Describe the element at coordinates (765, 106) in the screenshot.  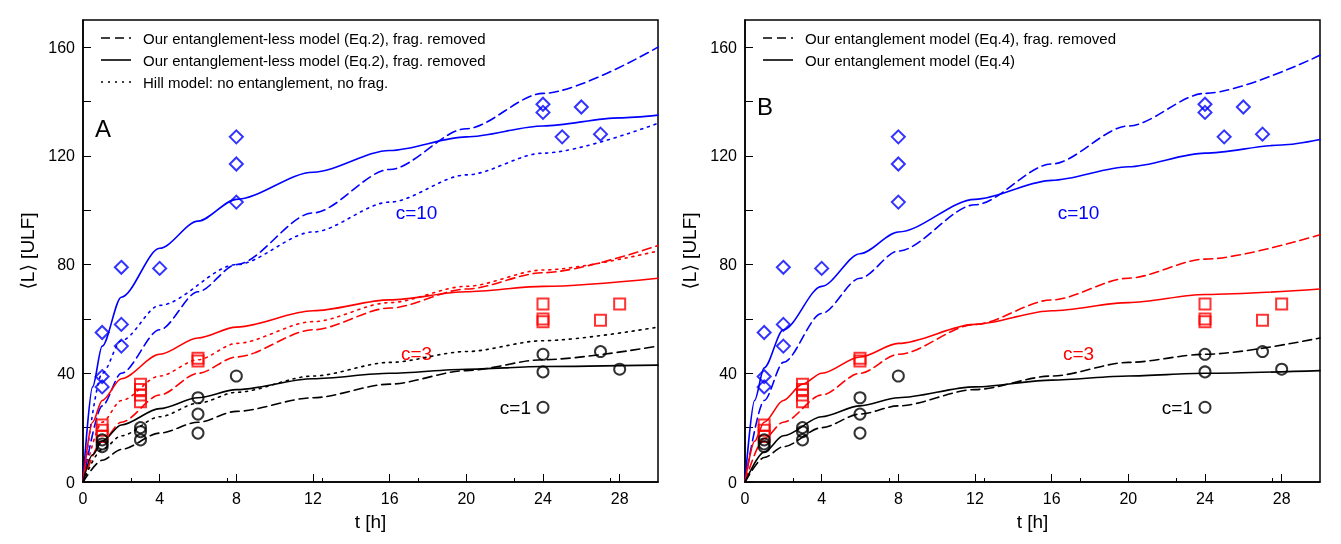
I see `annotation: B` at that location.